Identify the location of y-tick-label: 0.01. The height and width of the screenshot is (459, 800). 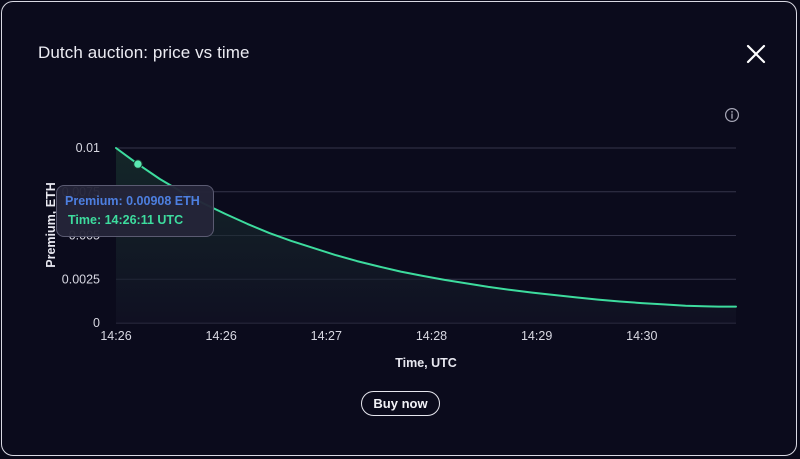
(88, 148).